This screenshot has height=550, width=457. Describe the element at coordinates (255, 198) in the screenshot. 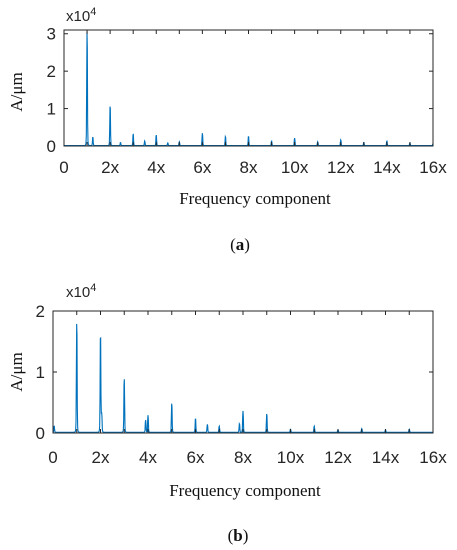

I see `x-axis-label-a: Frequency component` at that location.